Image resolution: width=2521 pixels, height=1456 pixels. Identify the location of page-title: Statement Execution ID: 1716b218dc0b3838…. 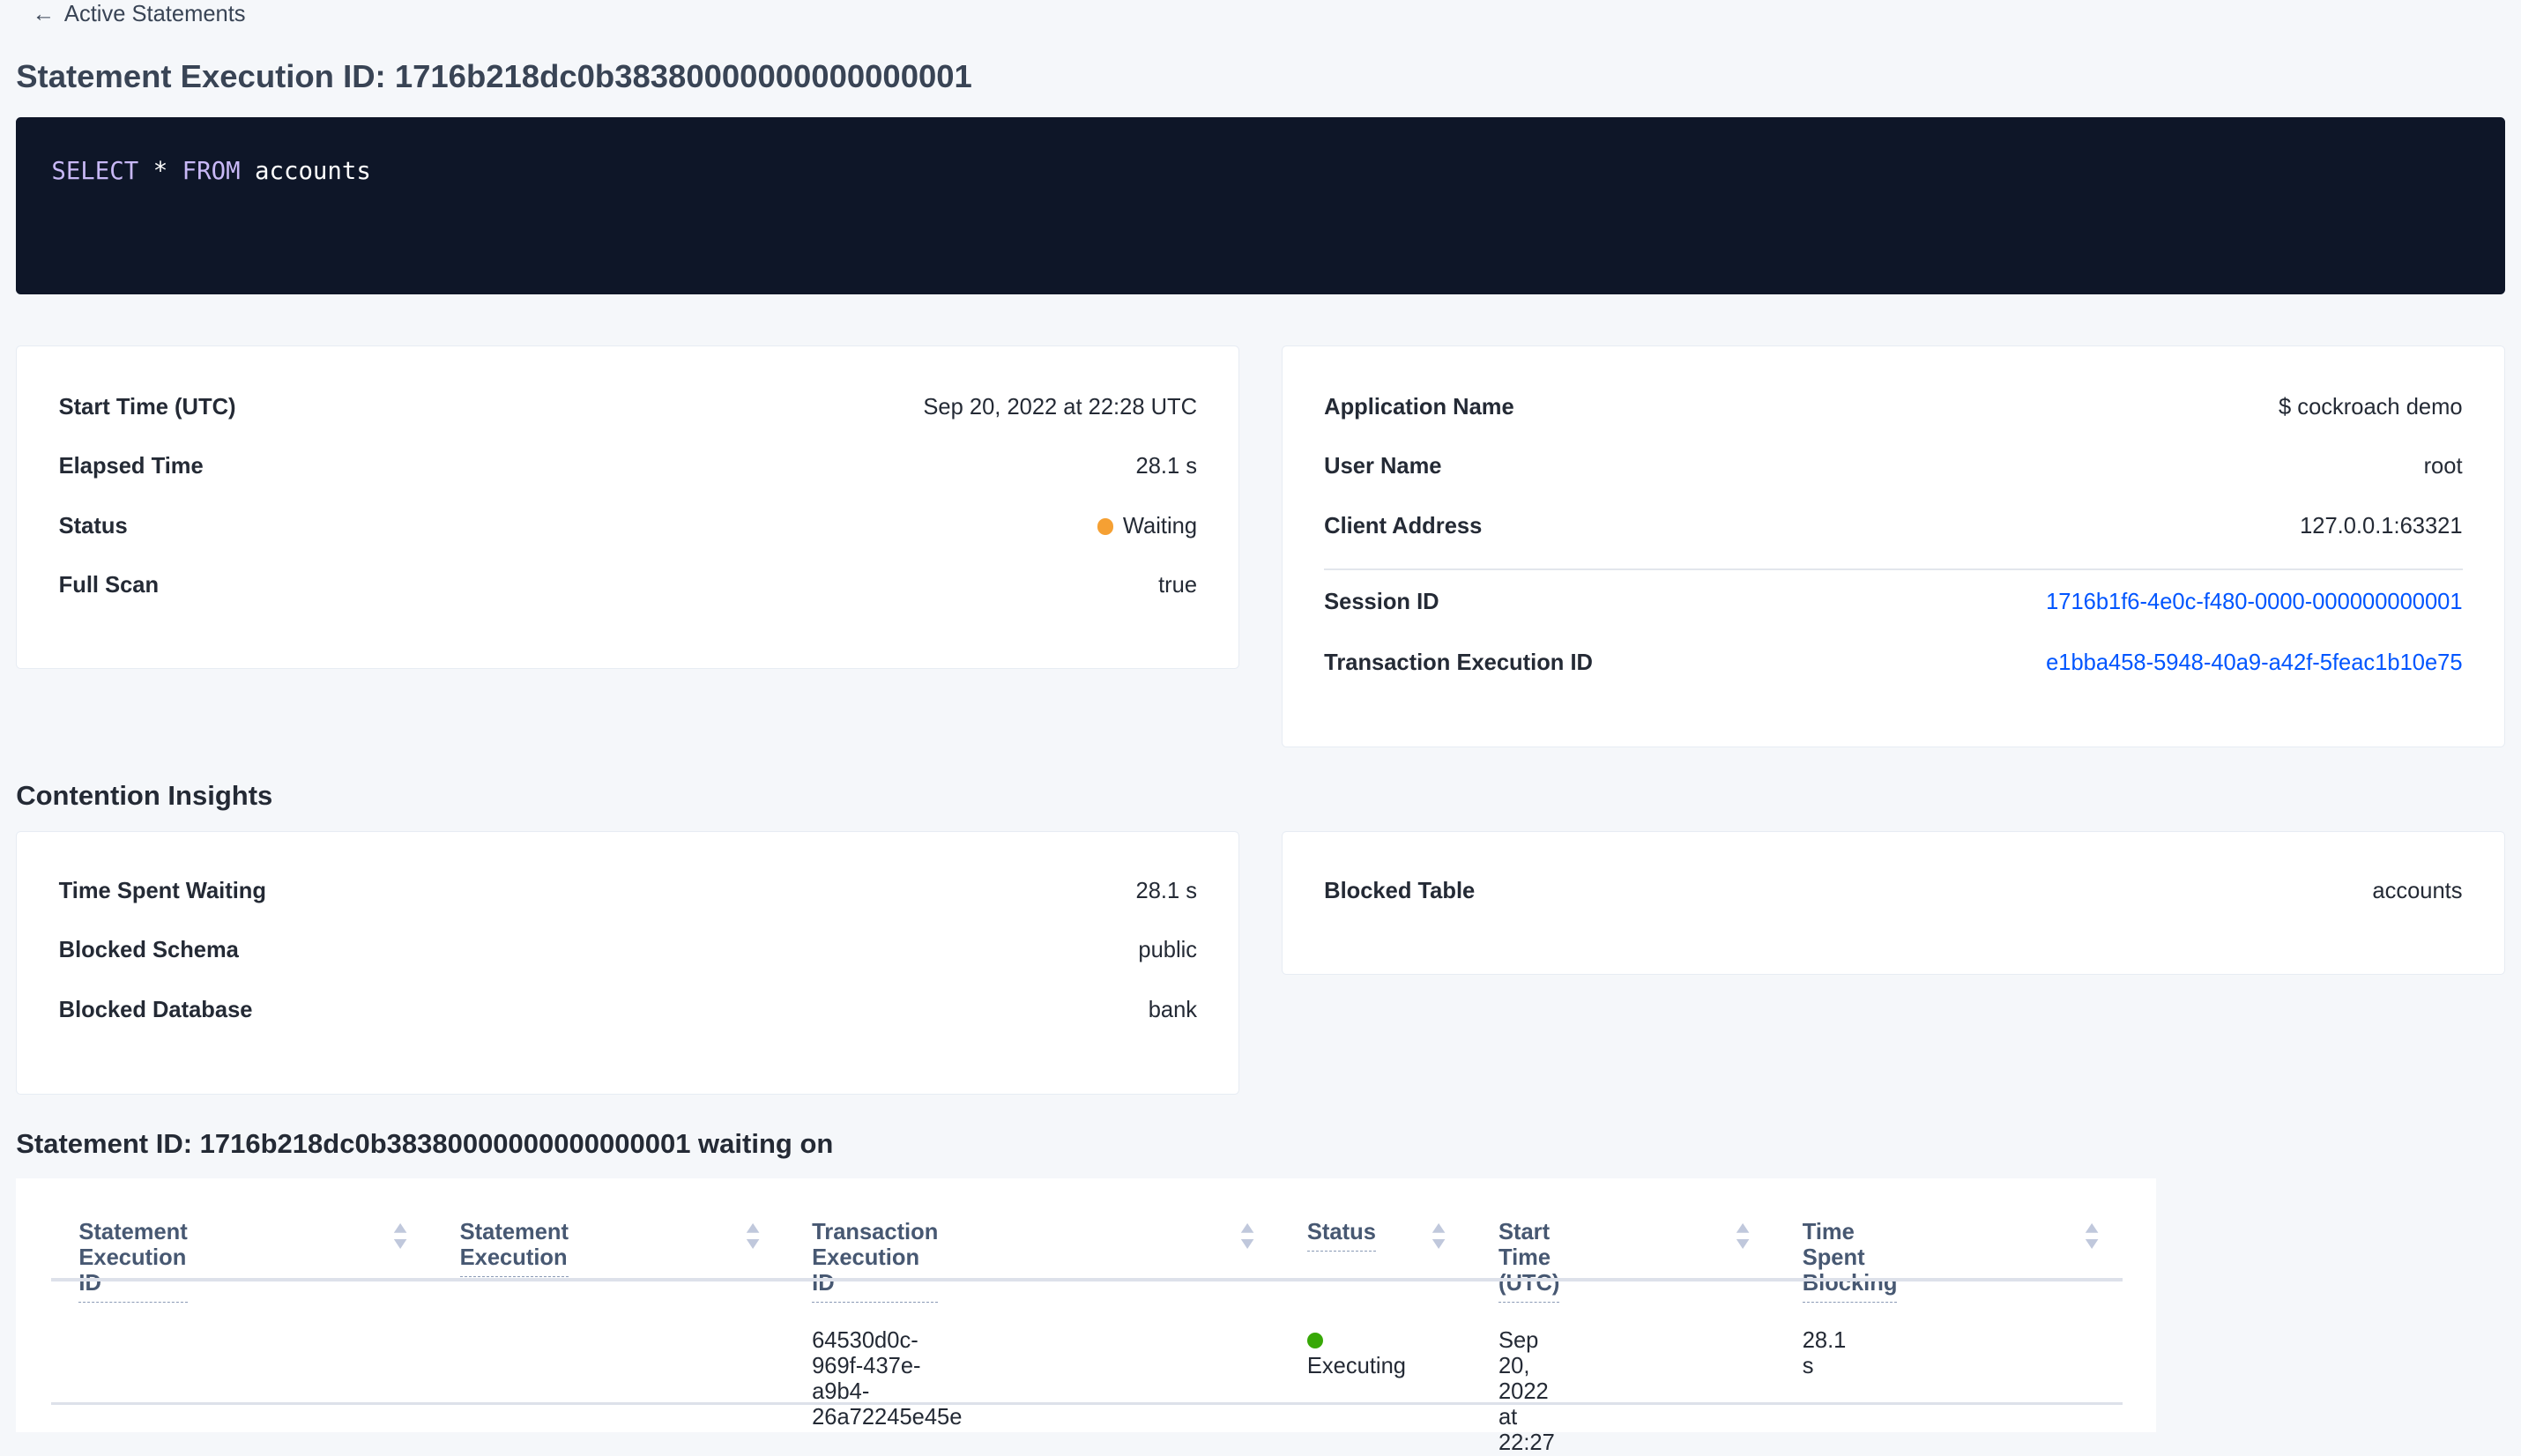
(494, 75).